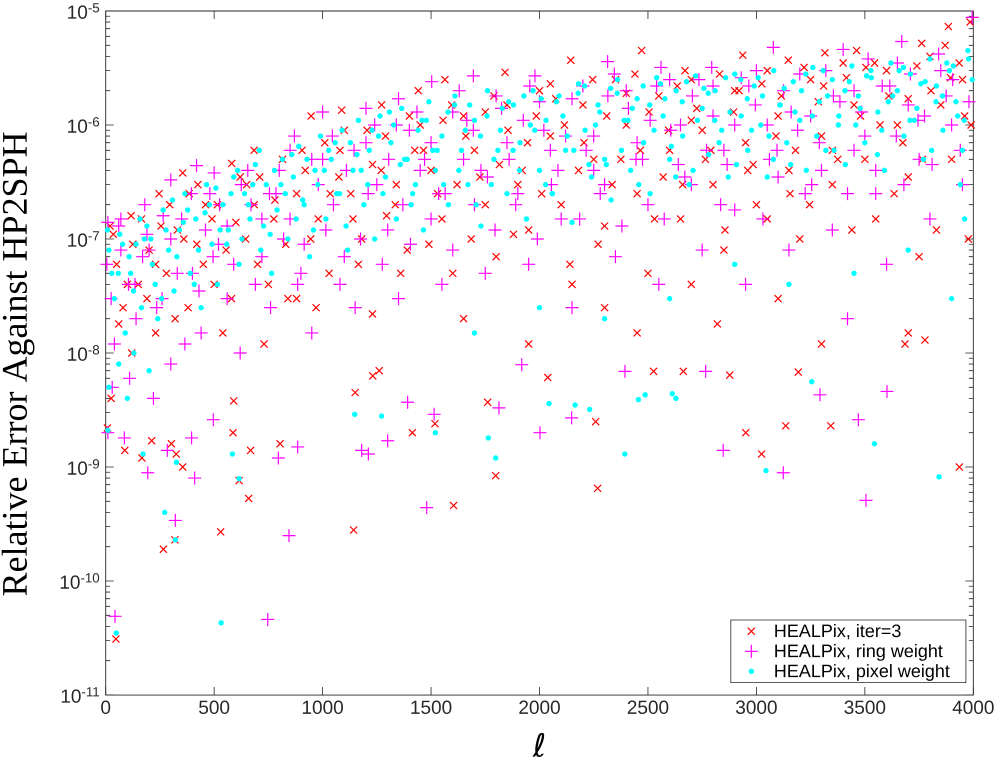 The height and width of the screenshot is (766, 995). I want to click on x-tick-label: 4000, so click(973, 707).